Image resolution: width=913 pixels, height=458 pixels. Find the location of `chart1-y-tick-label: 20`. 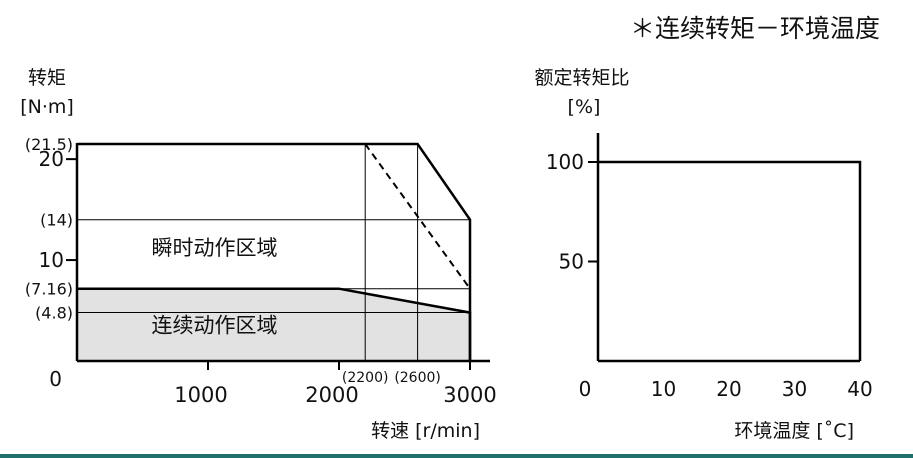

chart1-y-tick-label: 20 is located at coordinates (51, 159).